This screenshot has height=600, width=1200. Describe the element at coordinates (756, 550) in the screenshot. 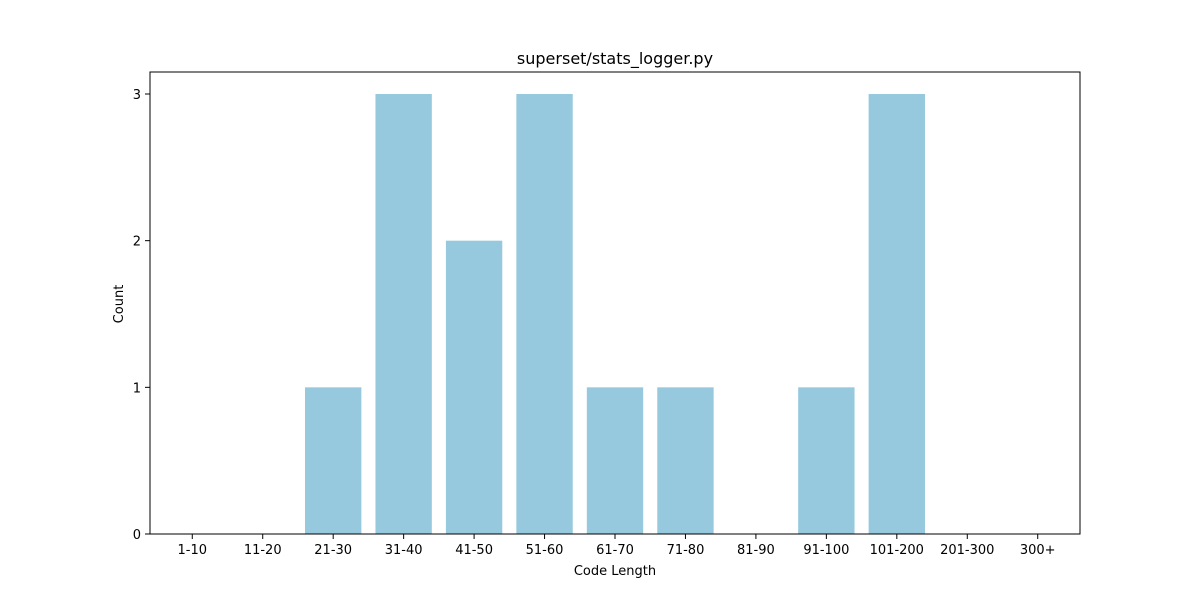

I see `x-tick-label: 81-90` at that location.